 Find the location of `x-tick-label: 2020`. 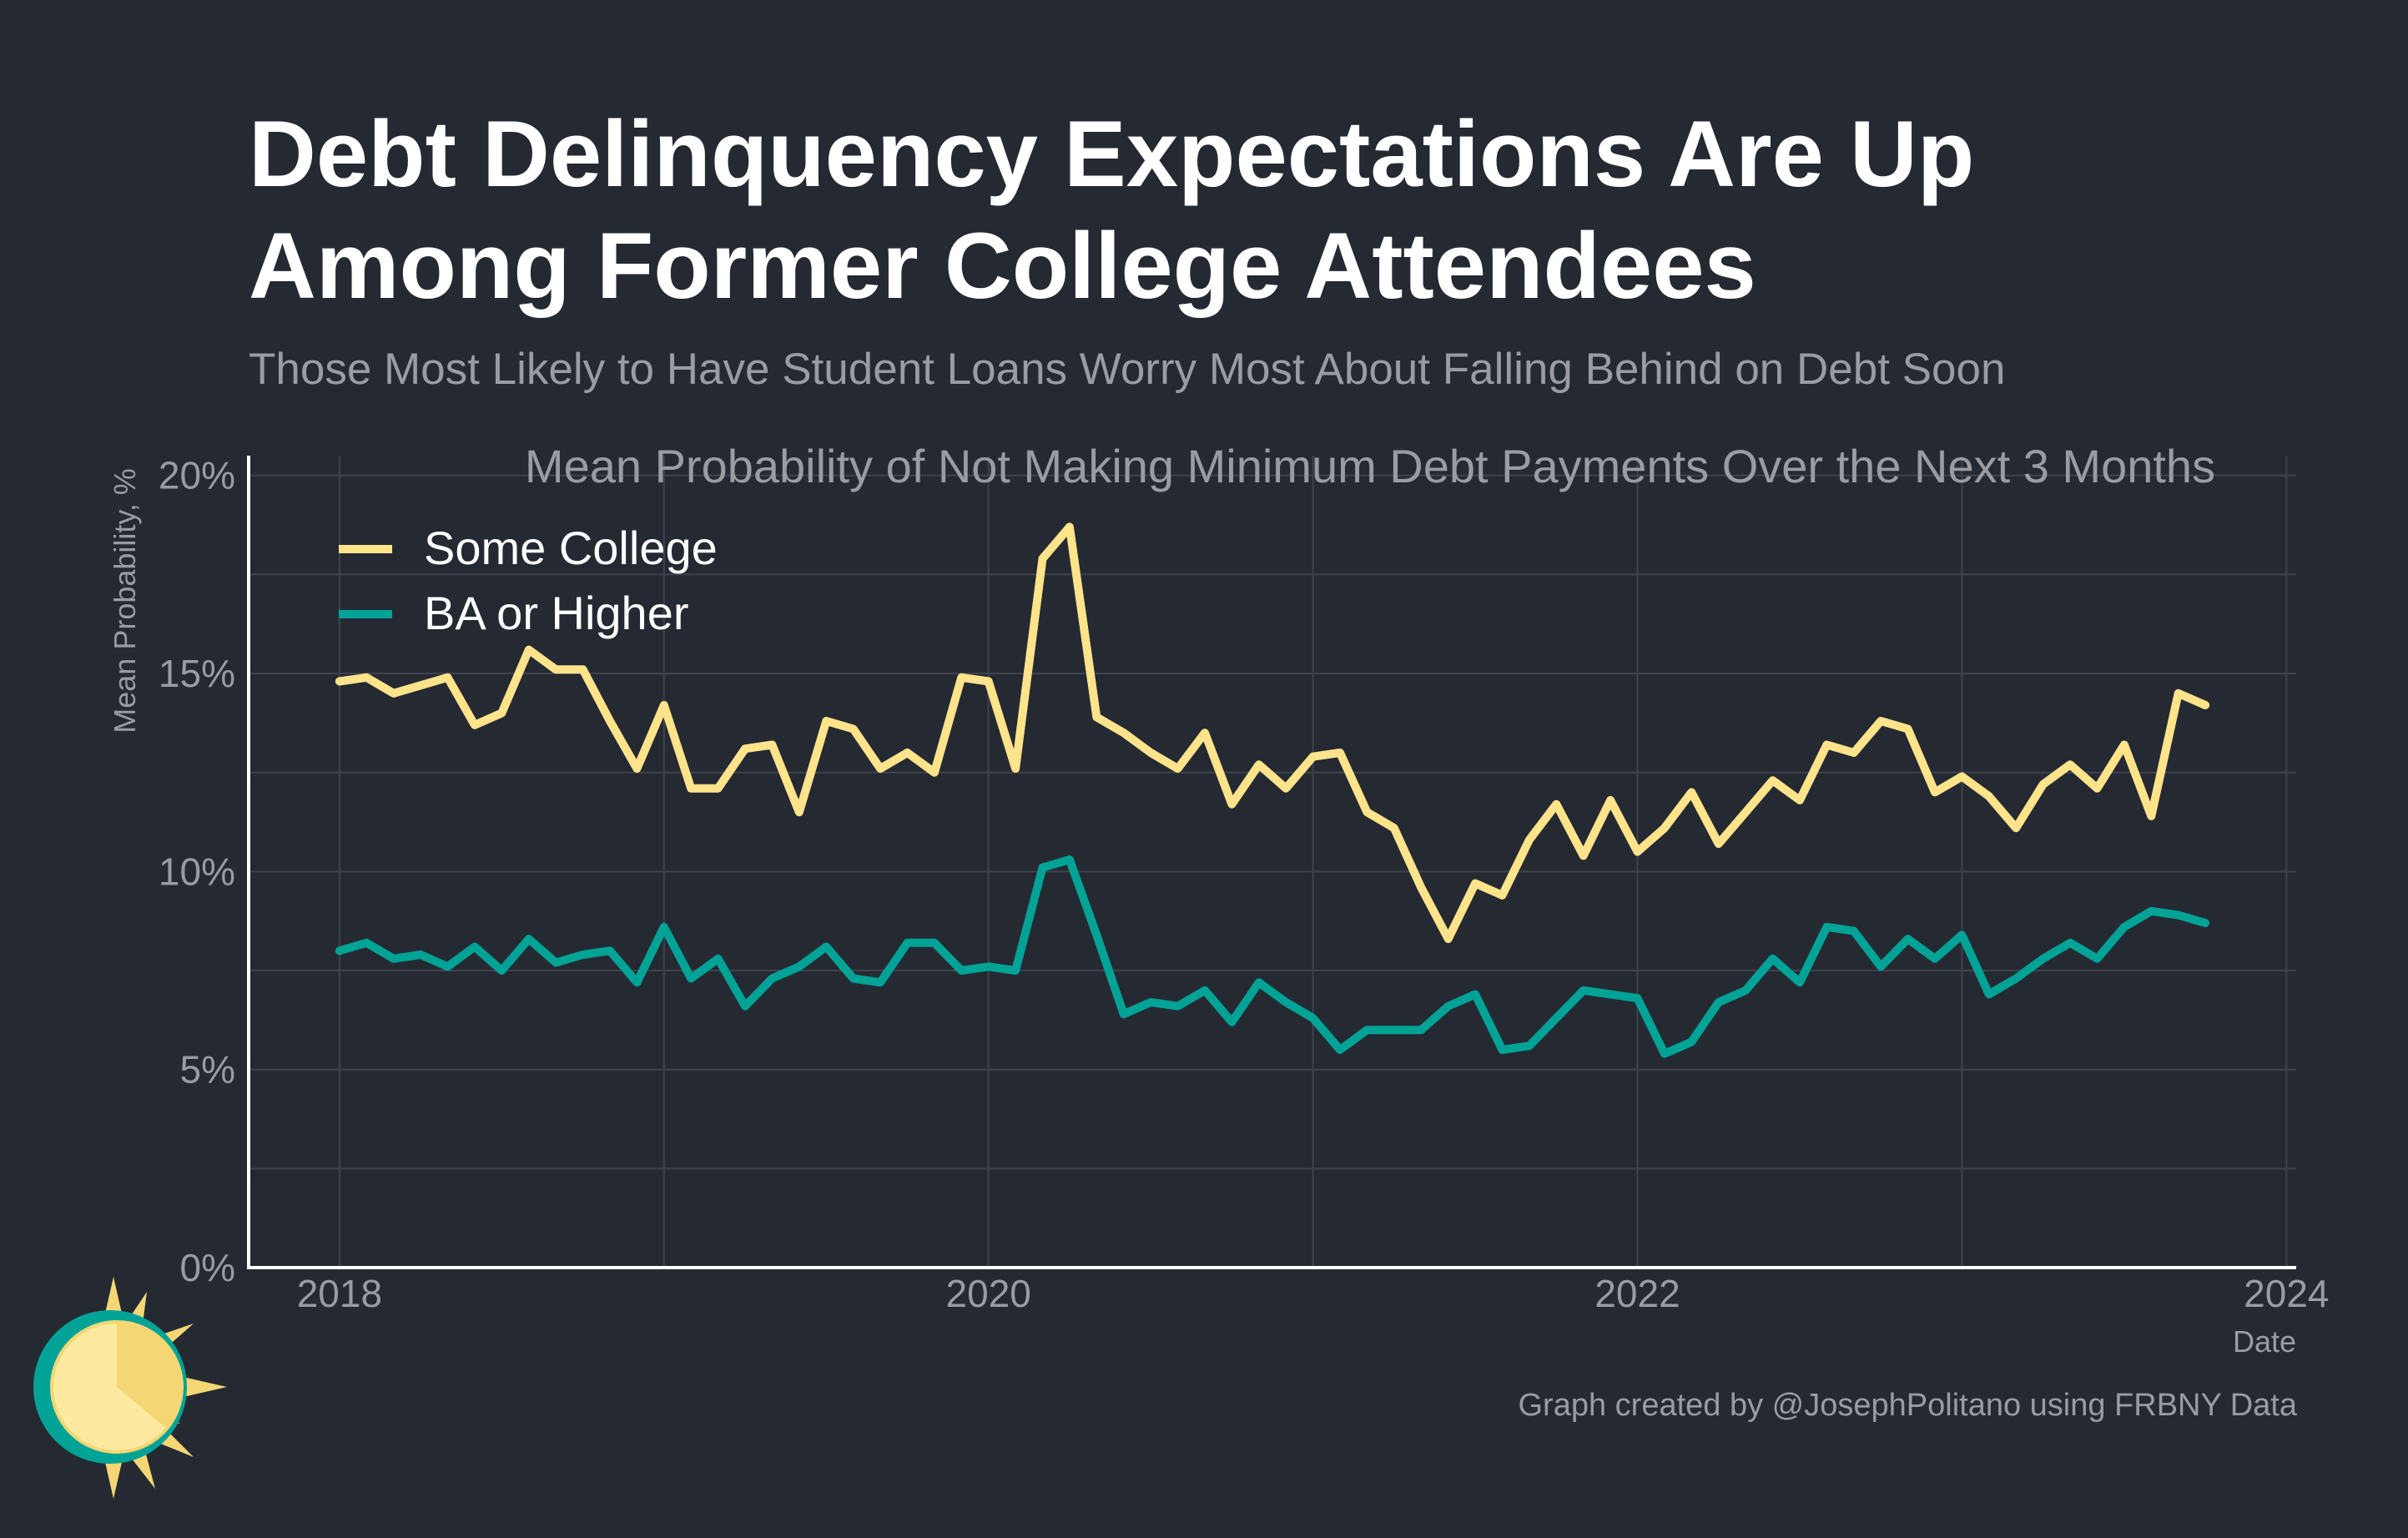

x-tick-label: 2020 is located at coordinates (988, 1293).